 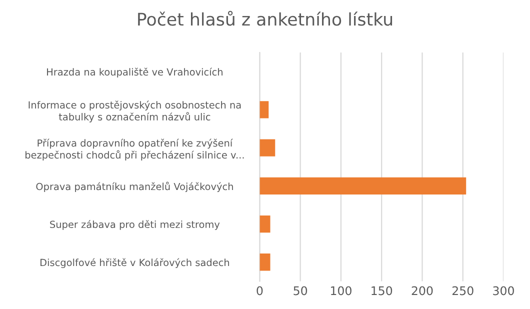 What do you see at coordinates (503, 291) in the screenshot?
I see `x-tick-label: 300` at bounding box center [503, 291].